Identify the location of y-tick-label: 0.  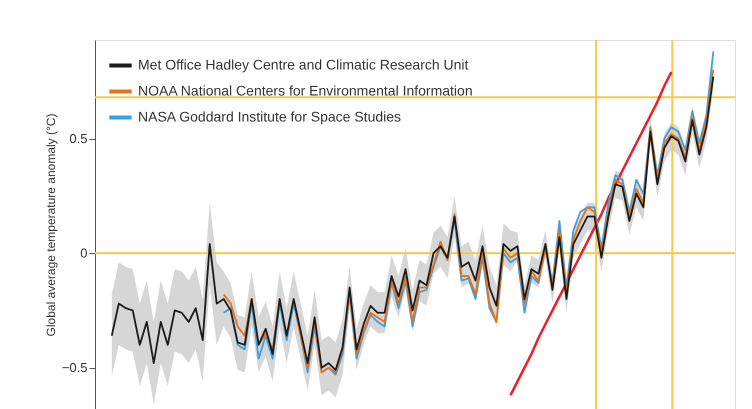
(84, 253).